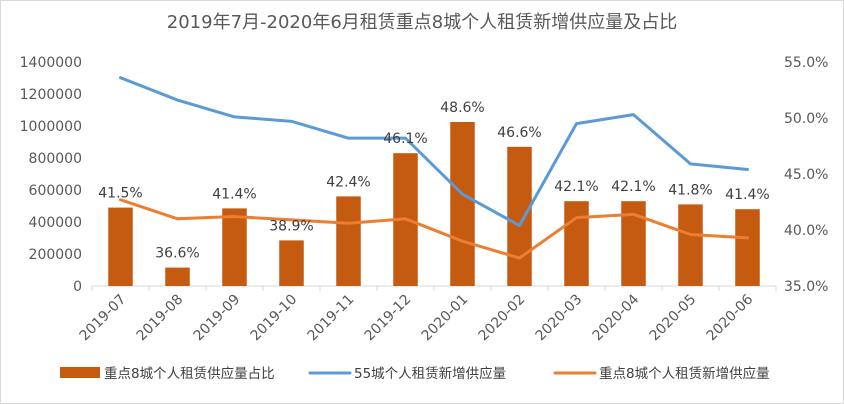 Image resolution: width=844 pixels, height=404 pixels. Describe the element at coordinates (120, 194) in the screenshot. I see `data-label: 41.5%` at that location.